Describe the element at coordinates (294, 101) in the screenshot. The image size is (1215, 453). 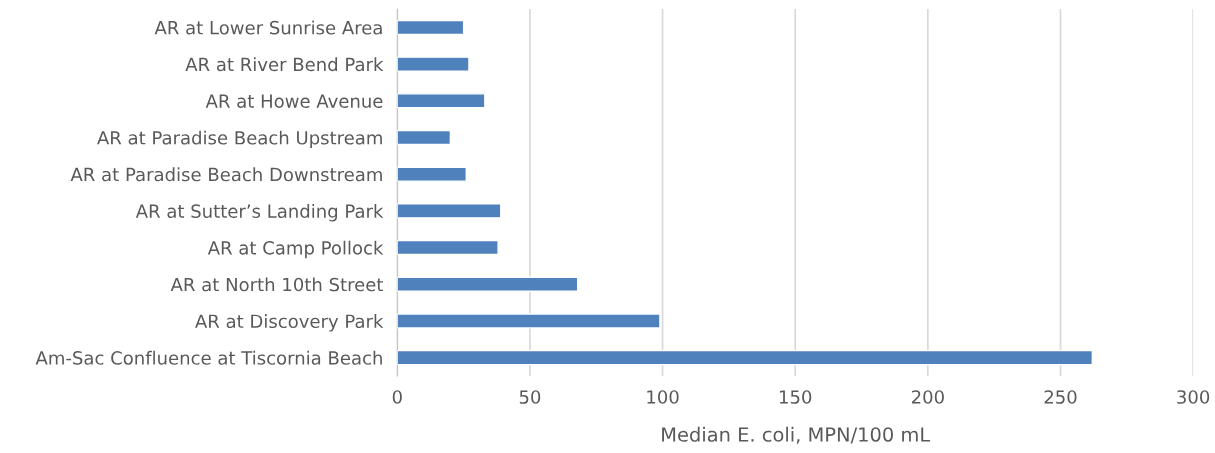
I see `y-tick-label: AR at Howe Avenue` at that location.